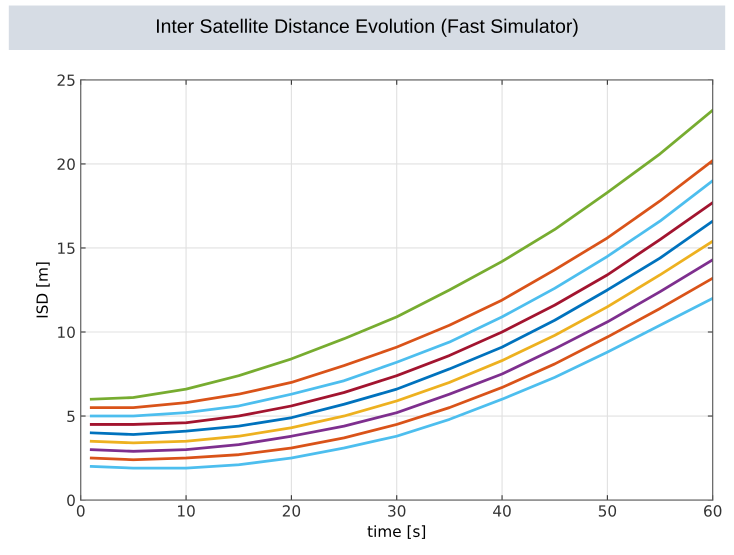  What do you see at coordinates (397, 532) in the screenshot?
I see `x-axis-title: time [s]` at bounding box center [397, 532].